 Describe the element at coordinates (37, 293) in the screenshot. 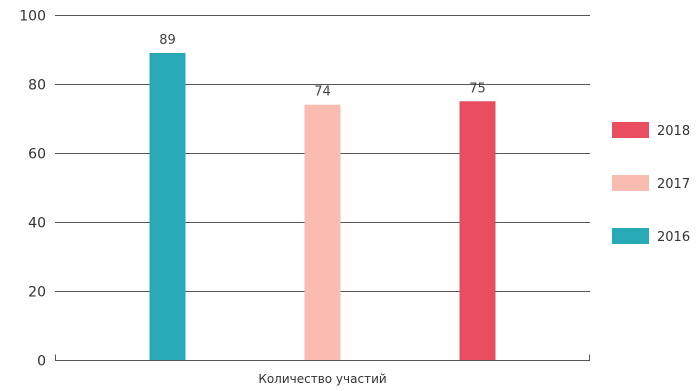

I see `y-tick-label-20: 20` at that location.